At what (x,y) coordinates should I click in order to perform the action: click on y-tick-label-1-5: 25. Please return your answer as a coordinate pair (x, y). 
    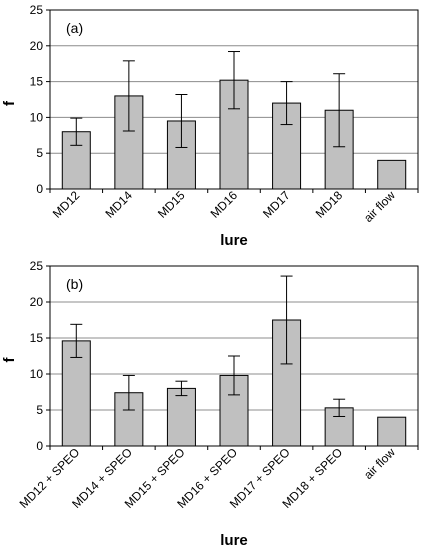
    Looking at the image, I should click on (37, 10).